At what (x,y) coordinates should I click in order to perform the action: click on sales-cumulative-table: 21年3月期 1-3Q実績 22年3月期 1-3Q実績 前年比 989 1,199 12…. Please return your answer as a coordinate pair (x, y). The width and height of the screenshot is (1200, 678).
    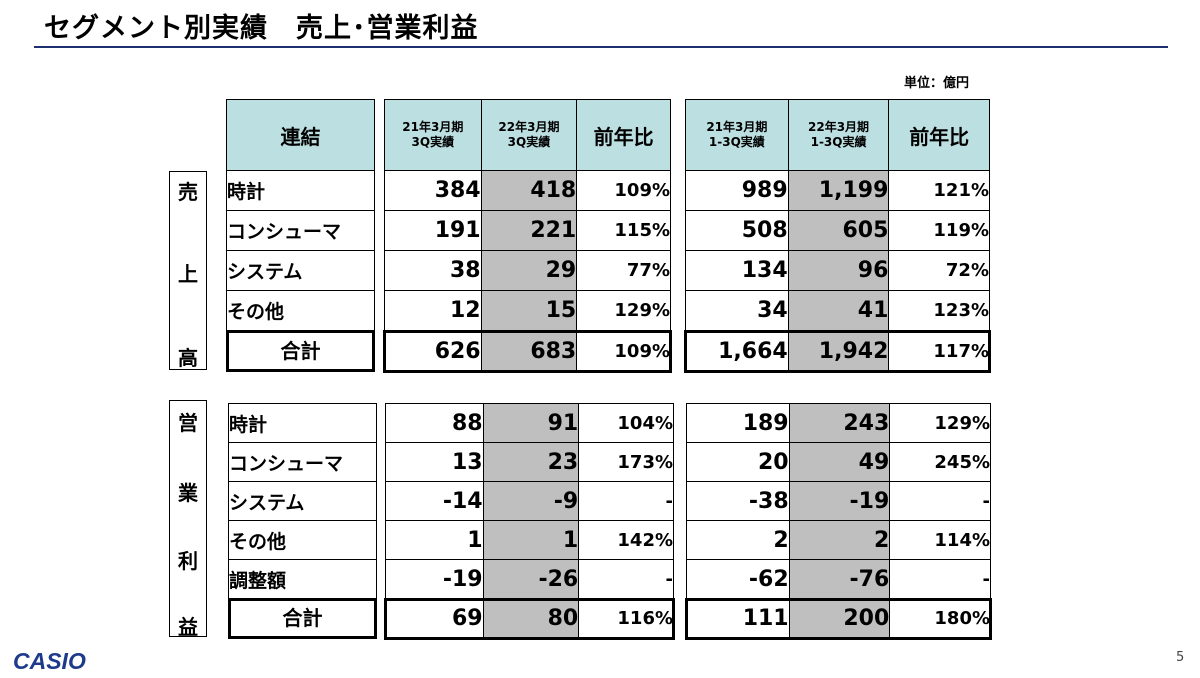
    Looking at the image, I should click on (837, 235).